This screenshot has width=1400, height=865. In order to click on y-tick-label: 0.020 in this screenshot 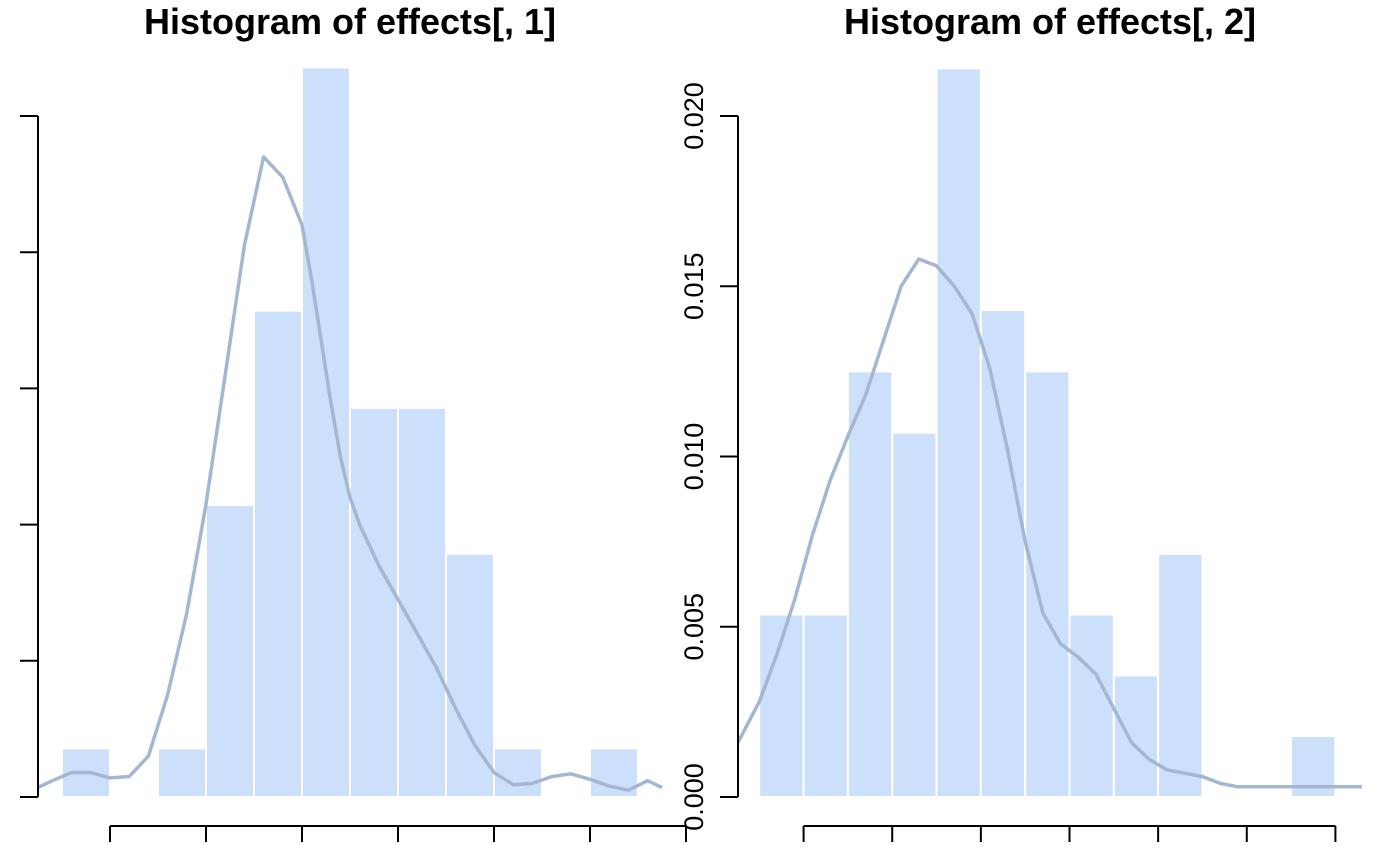, I will do `click(694, 116)`.